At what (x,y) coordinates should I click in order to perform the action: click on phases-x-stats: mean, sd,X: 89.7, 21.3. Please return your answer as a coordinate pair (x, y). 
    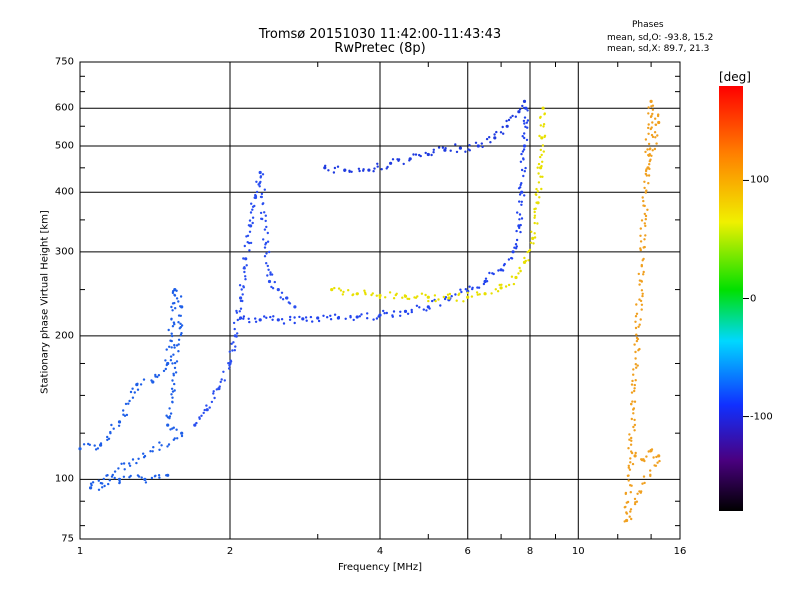
    Looking at the image, I should click on (658, 49).